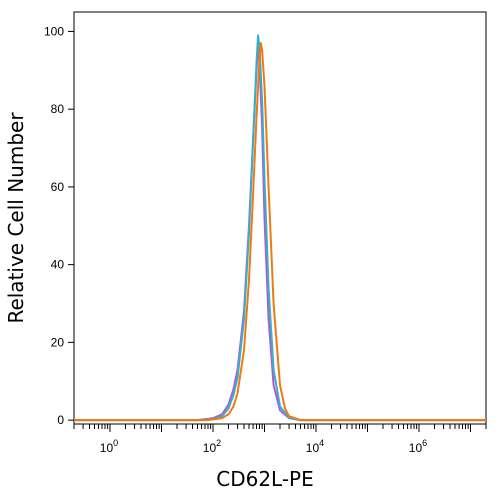  What do you see at coordinates (315, 446) in the screenshot?
I see `x-tick-label: 10⁴` at bounding box center [315, 446].